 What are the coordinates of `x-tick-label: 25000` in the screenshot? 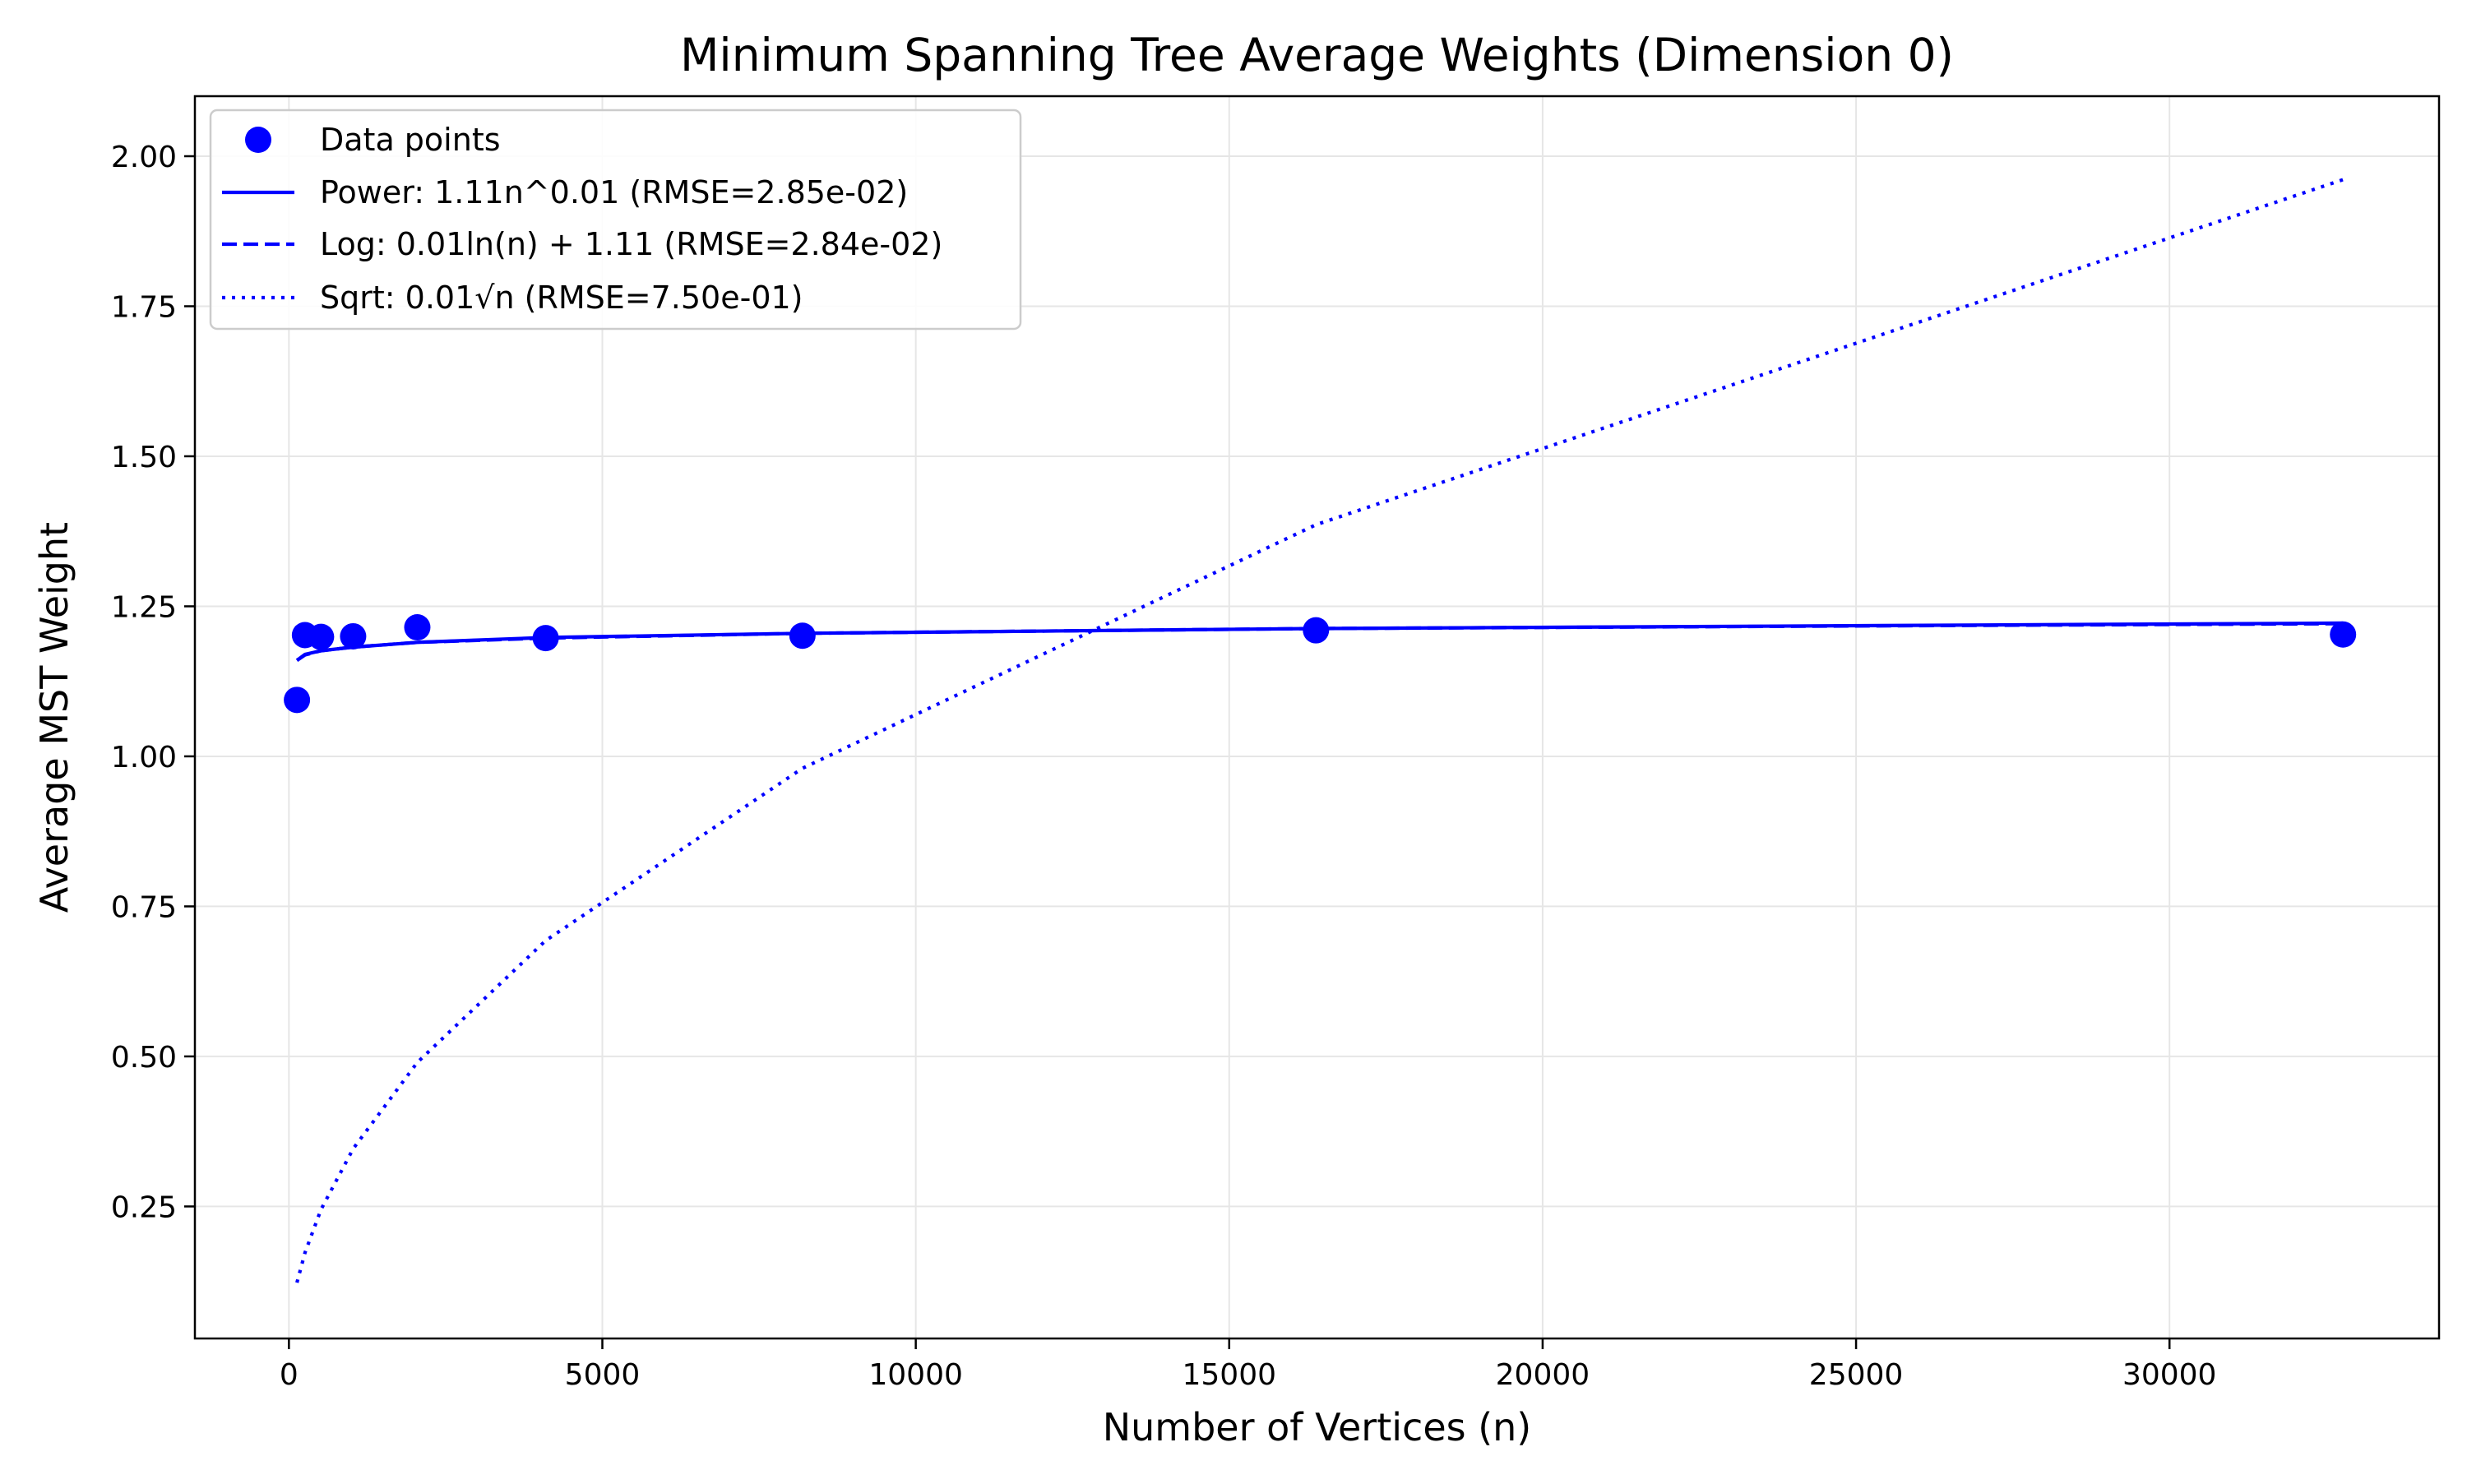 It's located at (1857, 1375).